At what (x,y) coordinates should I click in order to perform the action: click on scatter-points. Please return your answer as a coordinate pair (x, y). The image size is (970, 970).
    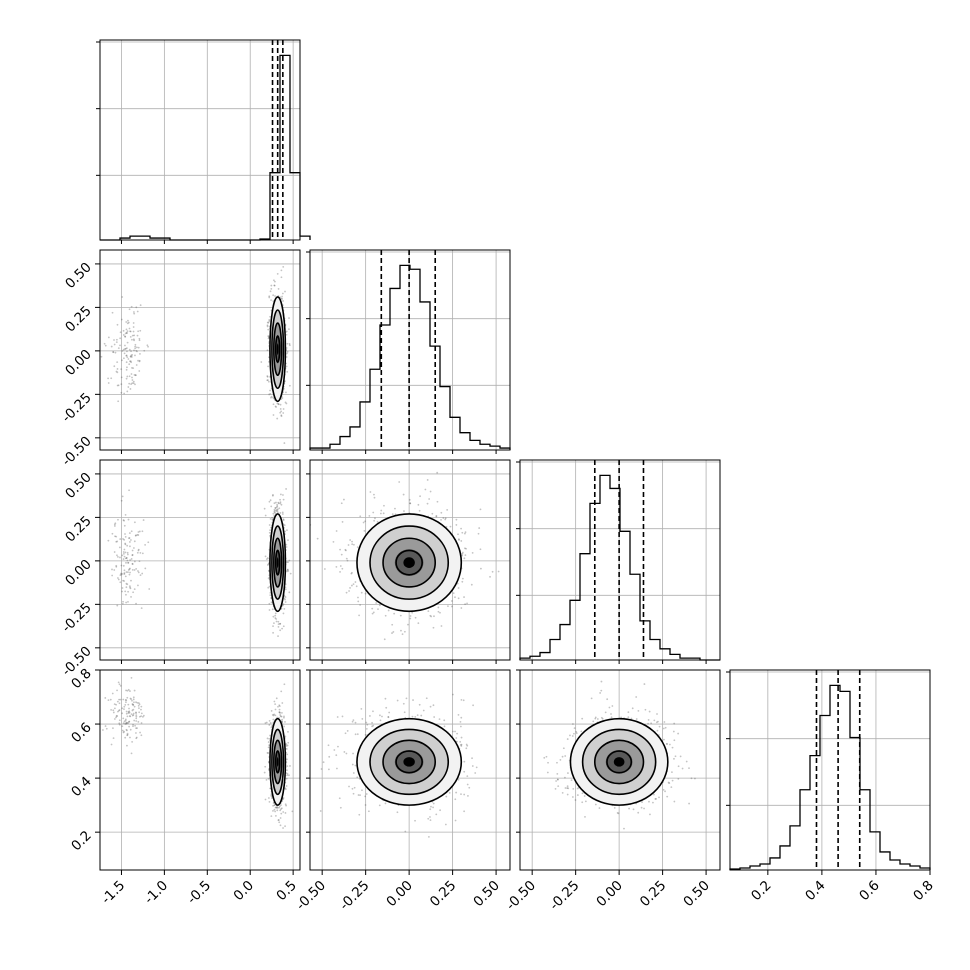
    Looking at the image, I should click on (405, 556).